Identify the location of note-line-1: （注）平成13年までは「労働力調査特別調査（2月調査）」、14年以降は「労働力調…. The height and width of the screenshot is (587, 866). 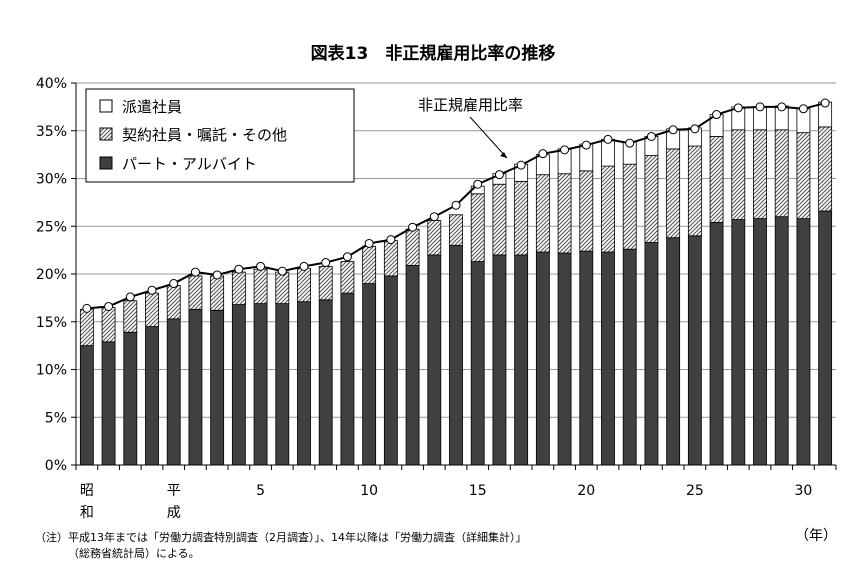
(281, 537).